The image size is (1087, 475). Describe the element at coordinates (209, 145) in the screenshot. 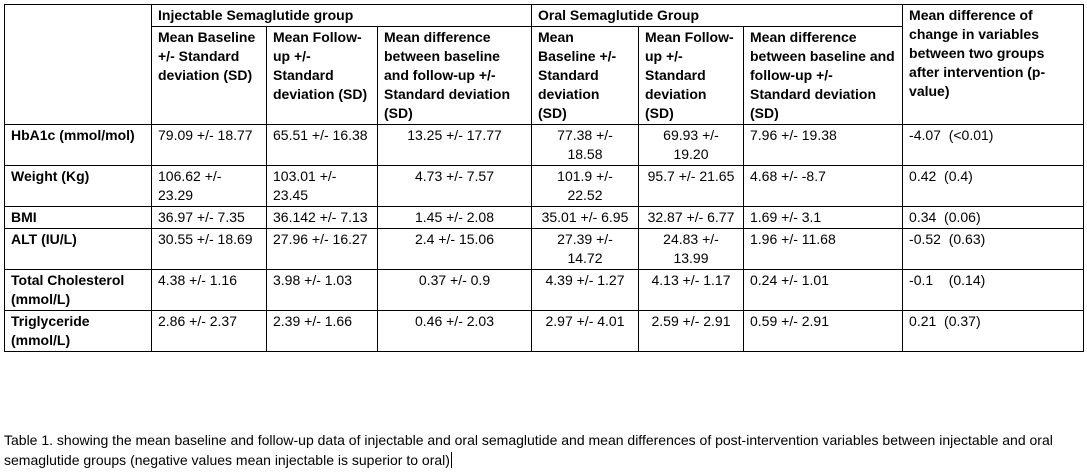

I see `inj-baseline-cell: 79.09 +/- 18.77` at that location.